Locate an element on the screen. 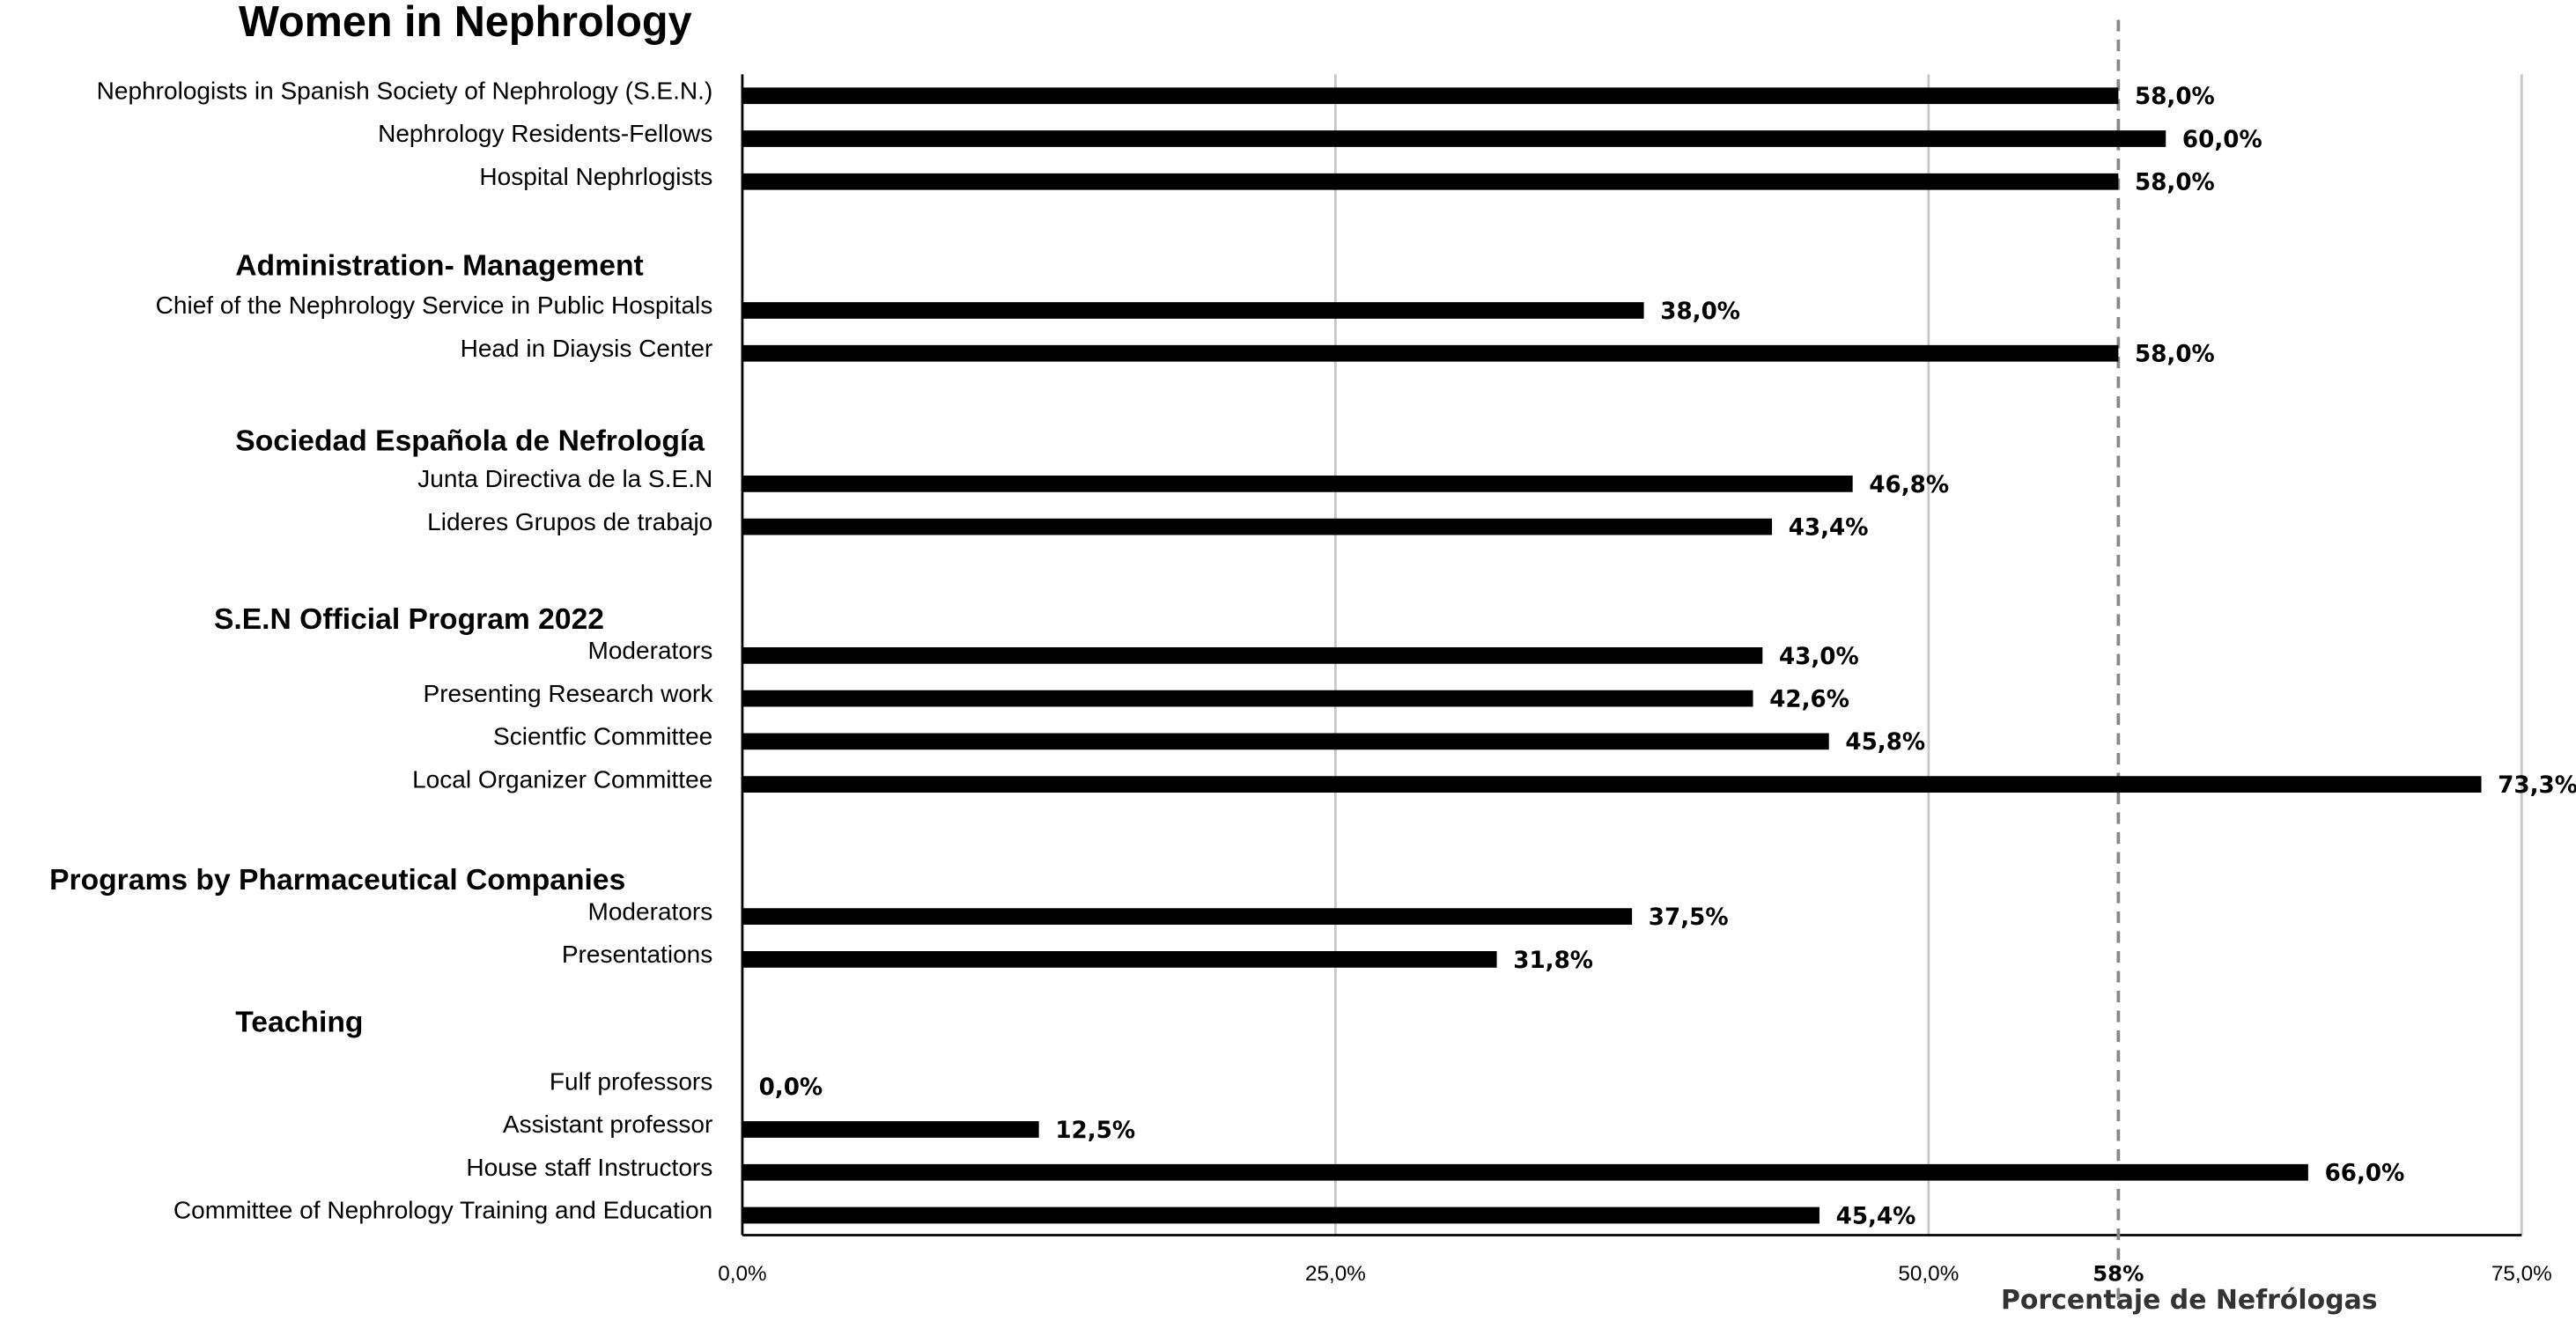  data-label: 73,3% is located at coordinates (2537, 786).